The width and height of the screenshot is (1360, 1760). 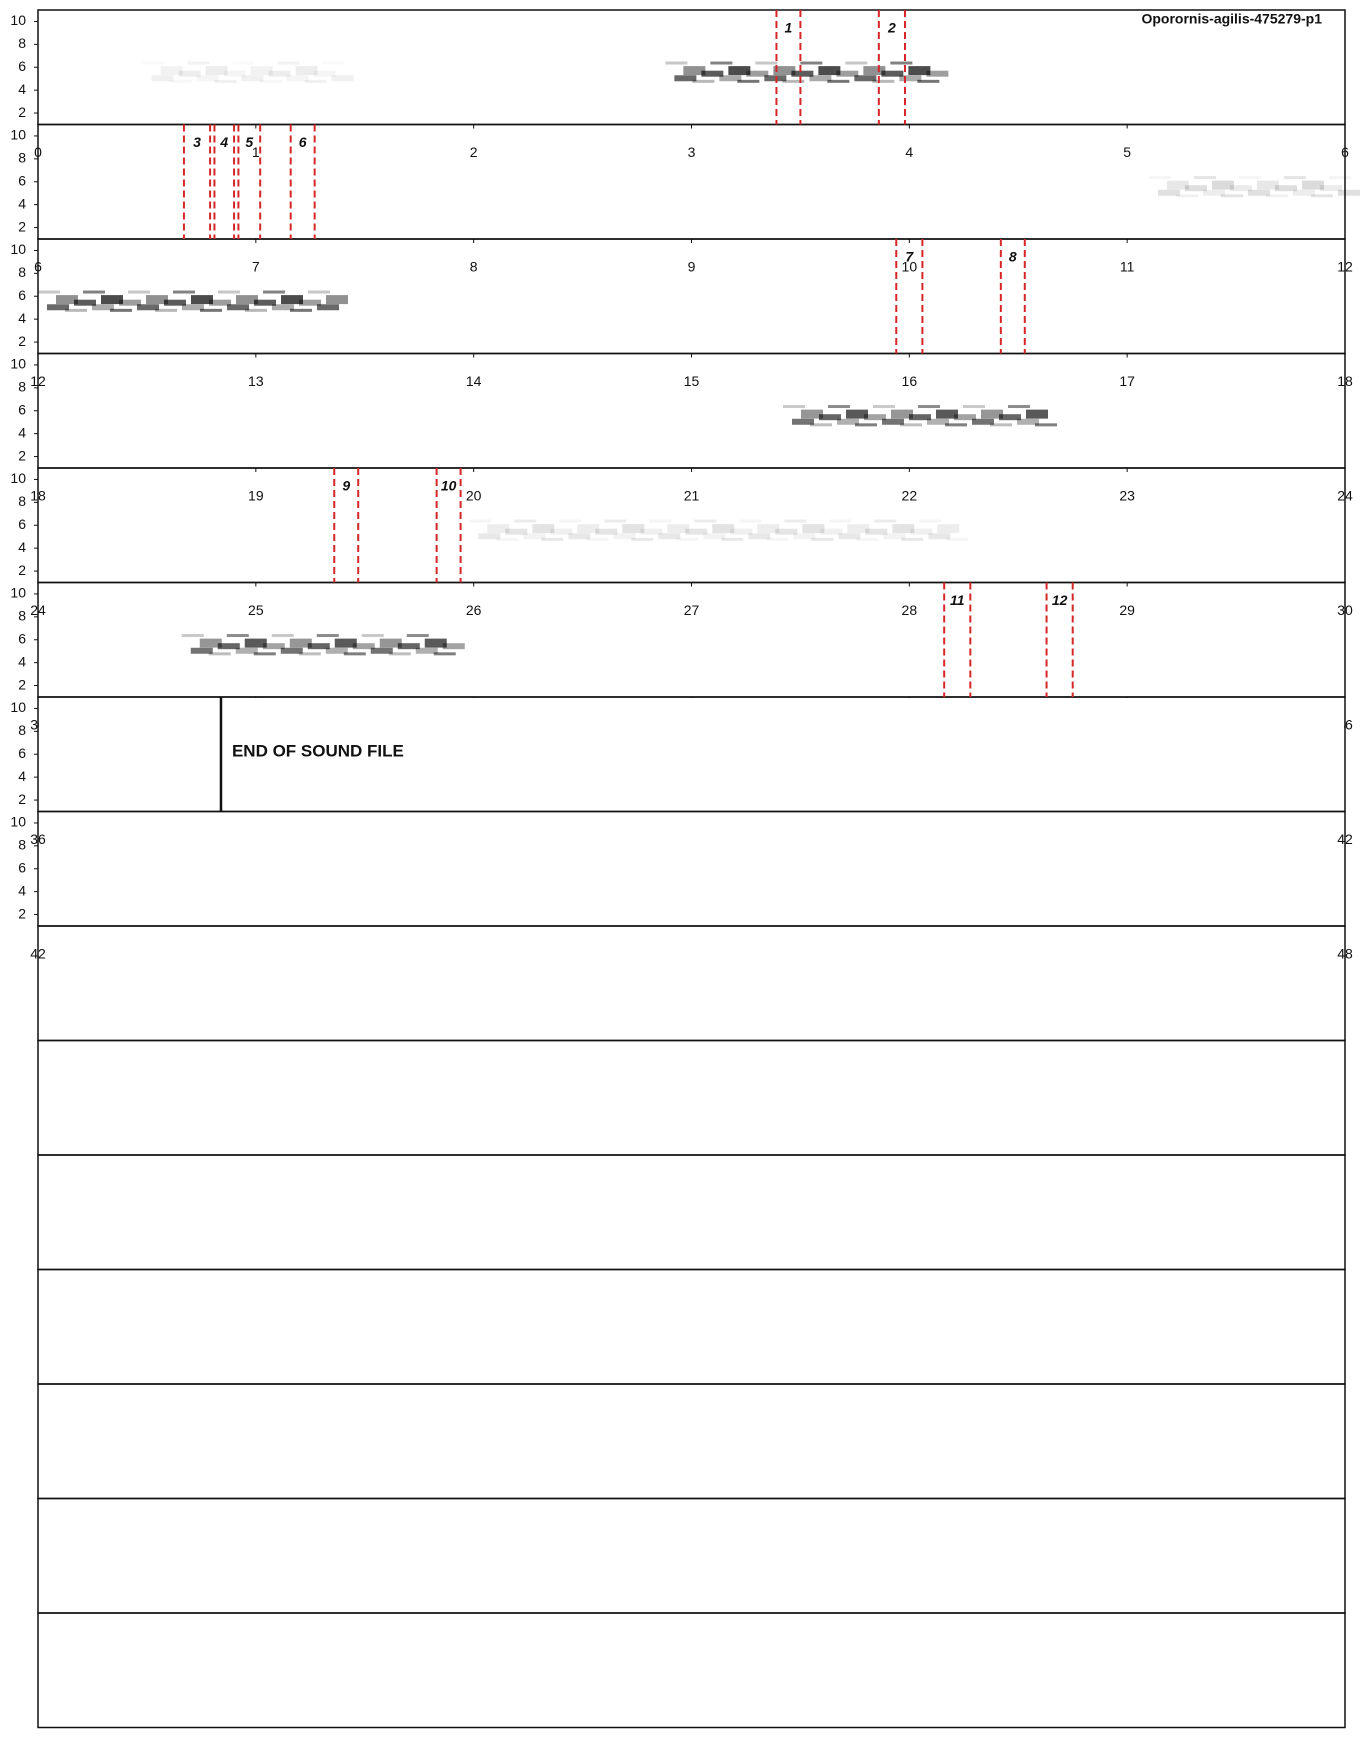 What do you see at coordinates (1060, 600) in the screenshot?
I see `marker-label: 12` at bounding box center [1060, 600].